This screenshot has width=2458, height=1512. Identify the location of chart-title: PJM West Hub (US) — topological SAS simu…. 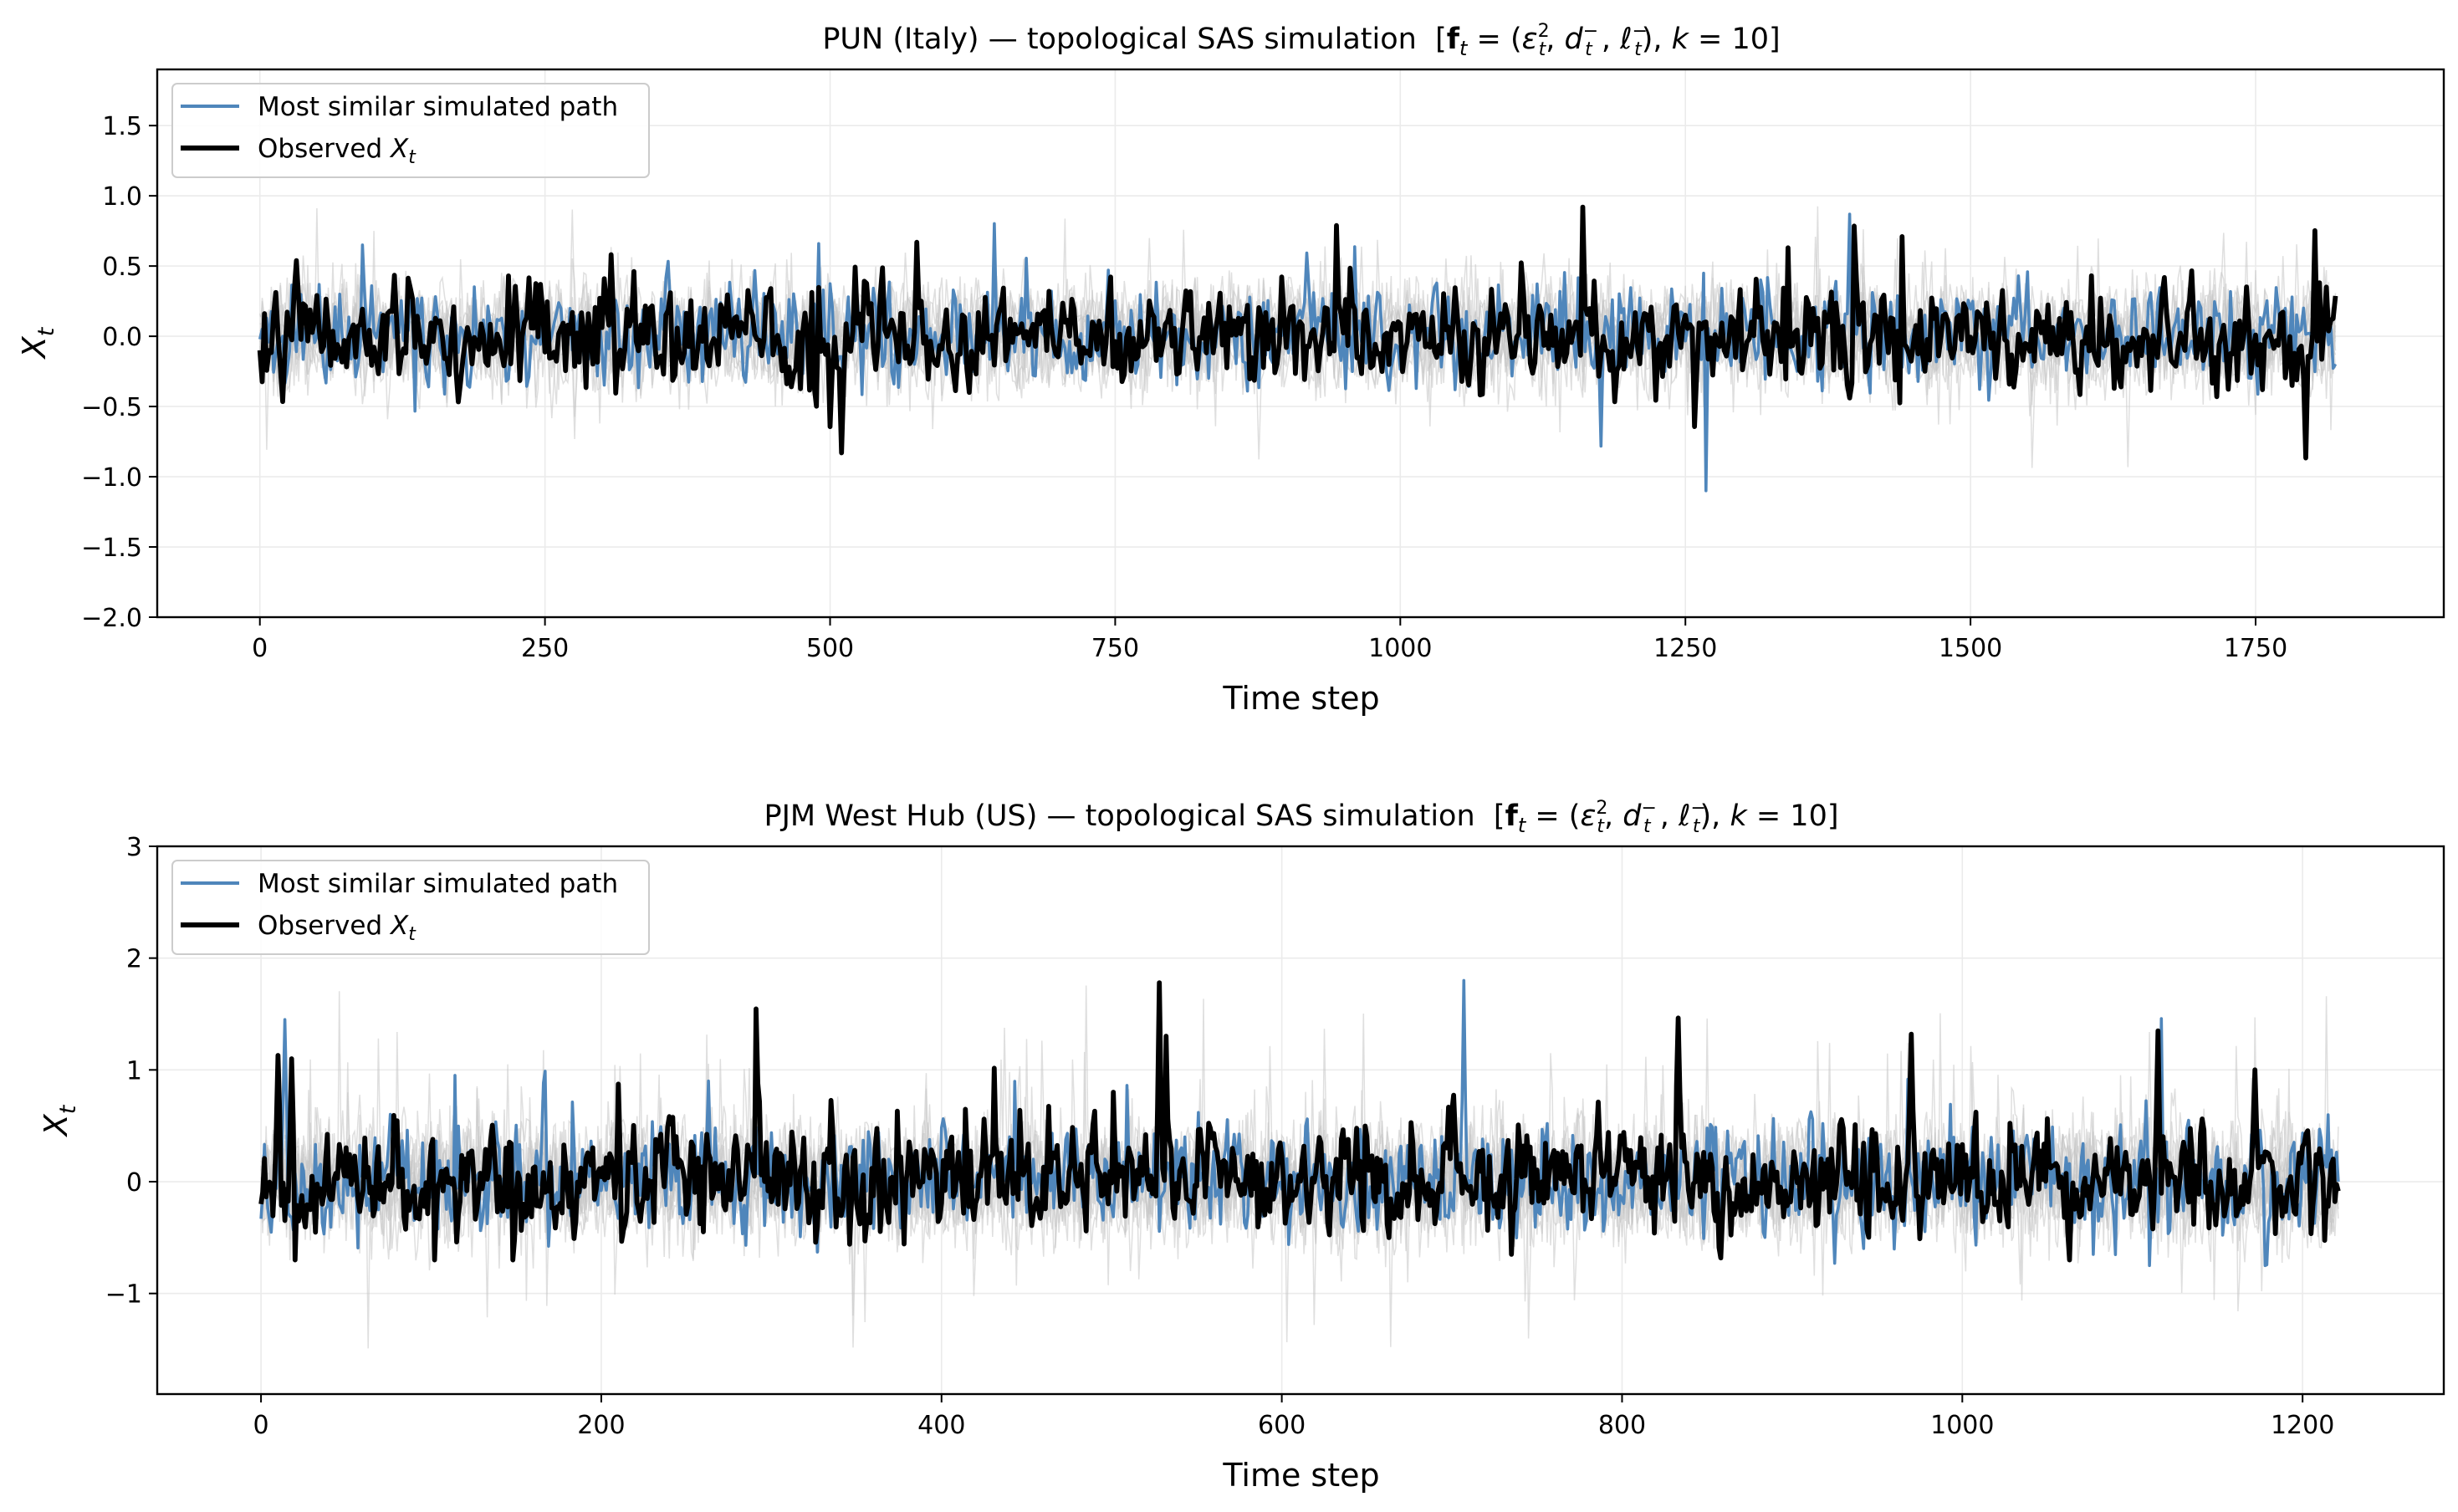
(1301, 817).